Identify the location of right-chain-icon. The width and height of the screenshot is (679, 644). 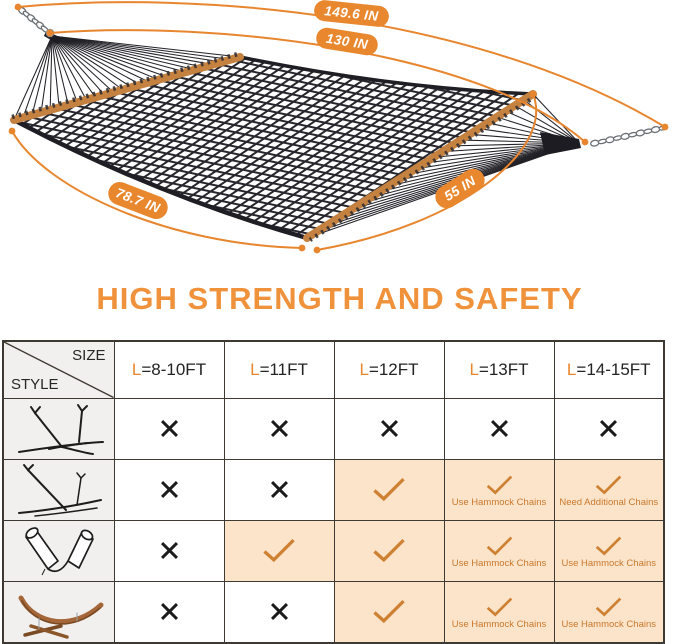
(629, 136).